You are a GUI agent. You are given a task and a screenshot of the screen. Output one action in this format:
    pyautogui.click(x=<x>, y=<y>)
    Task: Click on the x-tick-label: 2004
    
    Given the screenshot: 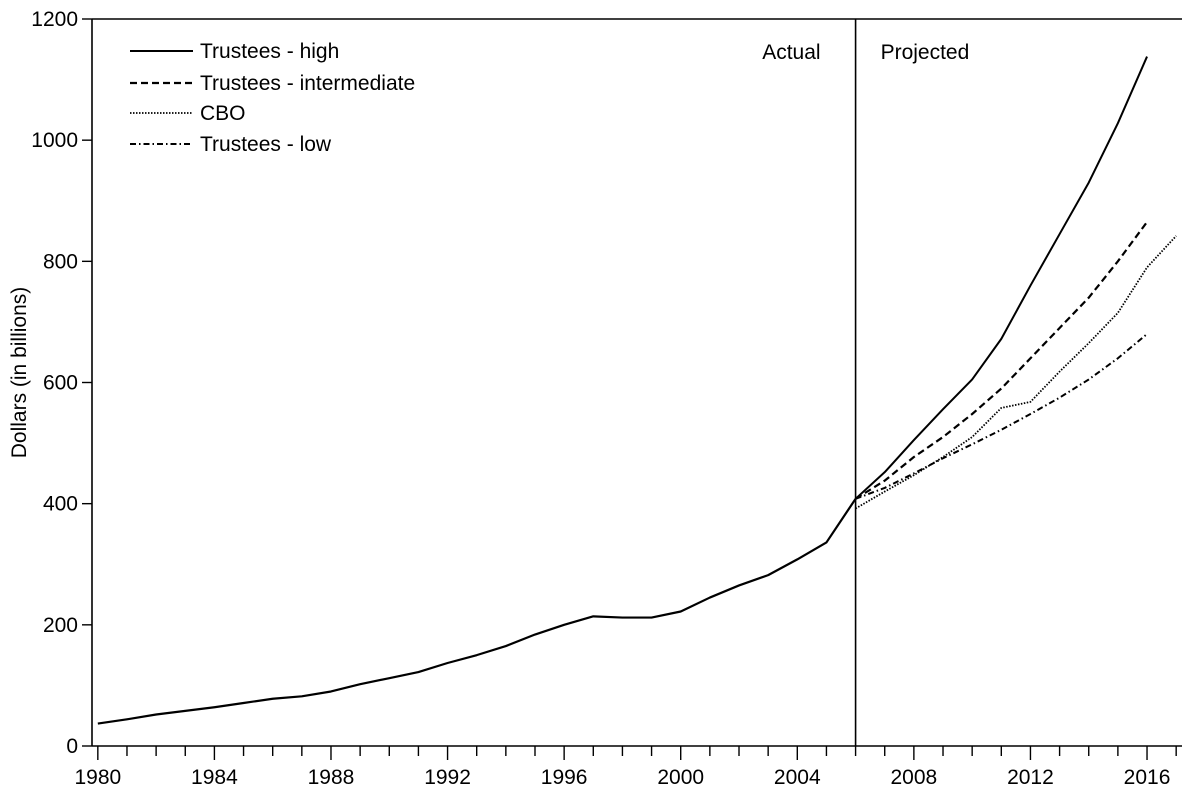 What is the action you would take?
    pyautogui.click(x=797, y=777)
    